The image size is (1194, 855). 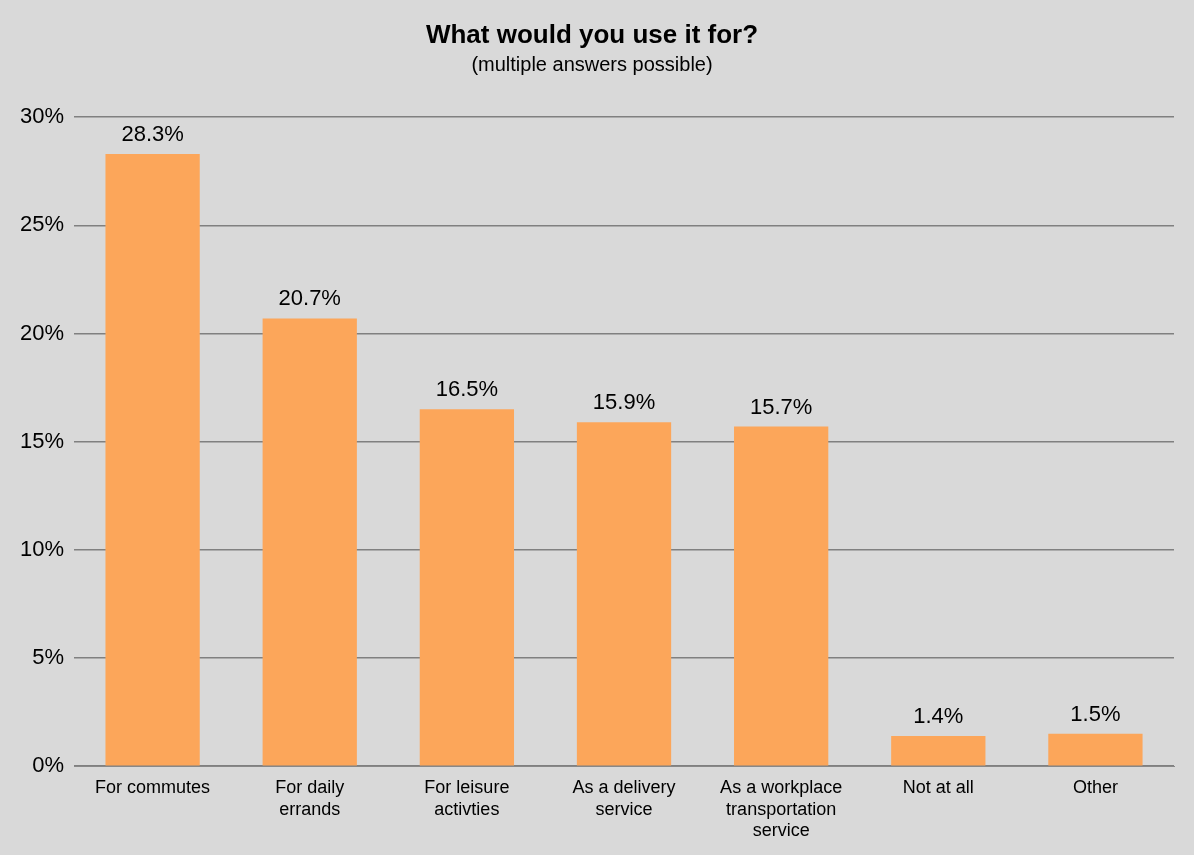 What do you see at coordinates (781, 406) in the screenshot?
I see `data-label: 15.7%` at bounding box center [781, 406].